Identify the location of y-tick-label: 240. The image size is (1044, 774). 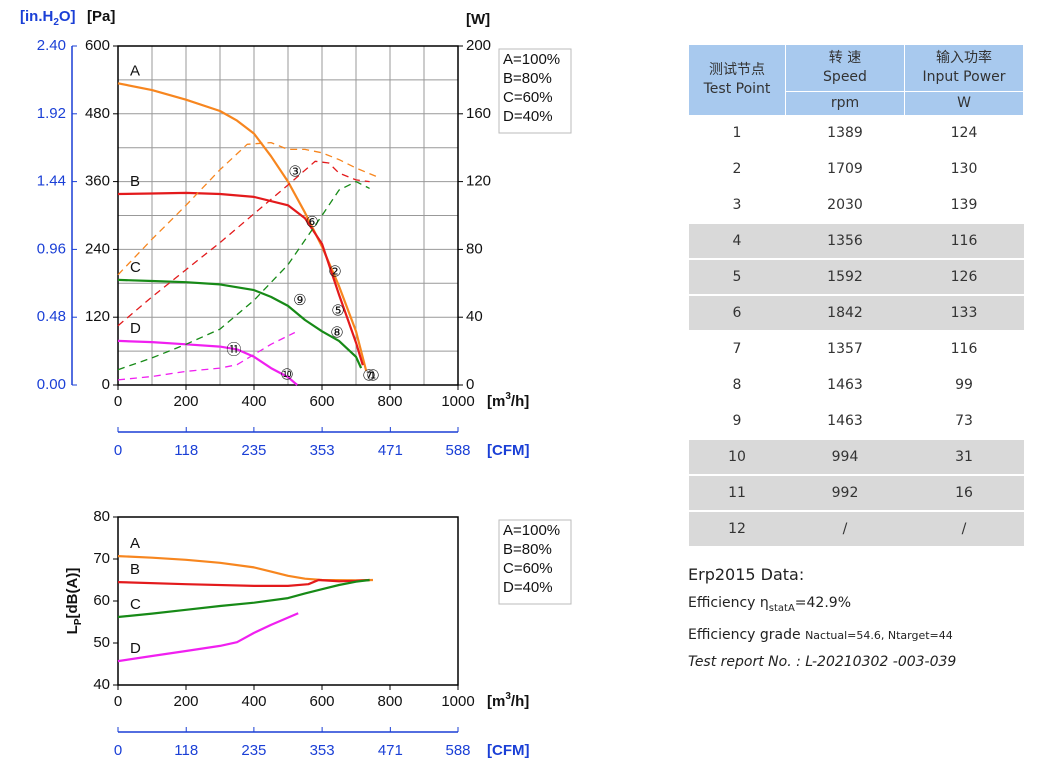
(97, 248).